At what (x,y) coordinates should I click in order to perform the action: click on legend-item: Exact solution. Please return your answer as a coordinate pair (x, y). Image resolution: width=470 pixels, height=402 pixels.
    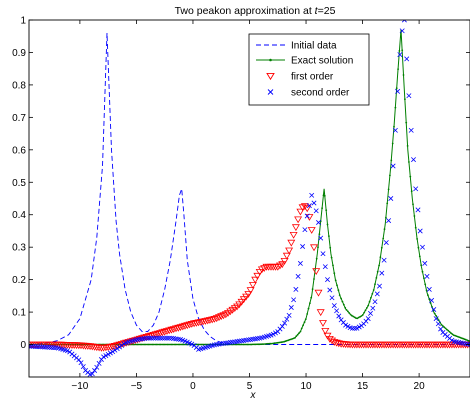
    Looking at the image, I should click on (304, 61).